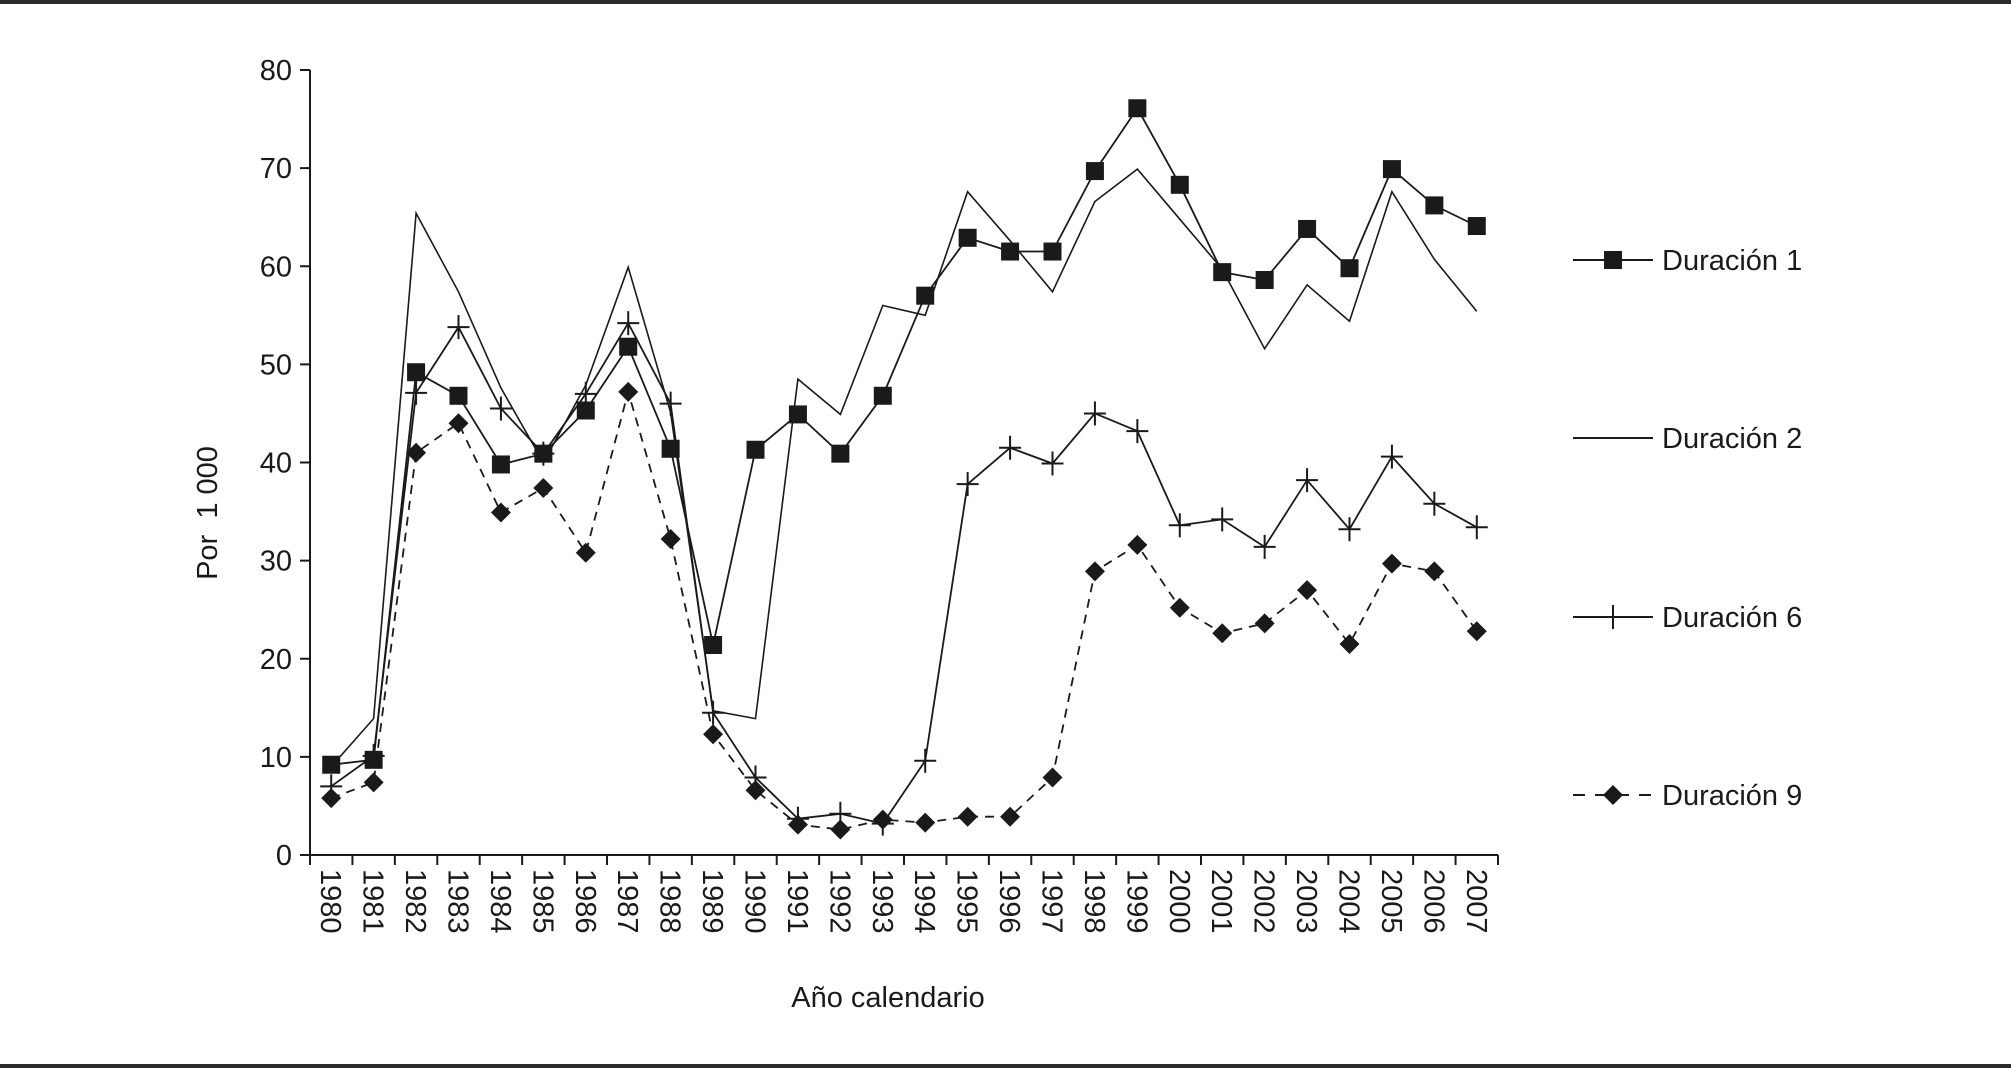  Describe the element at coordinates (1179, 901) in the screenshot. I see `x-tick-label: 2000` at that location.